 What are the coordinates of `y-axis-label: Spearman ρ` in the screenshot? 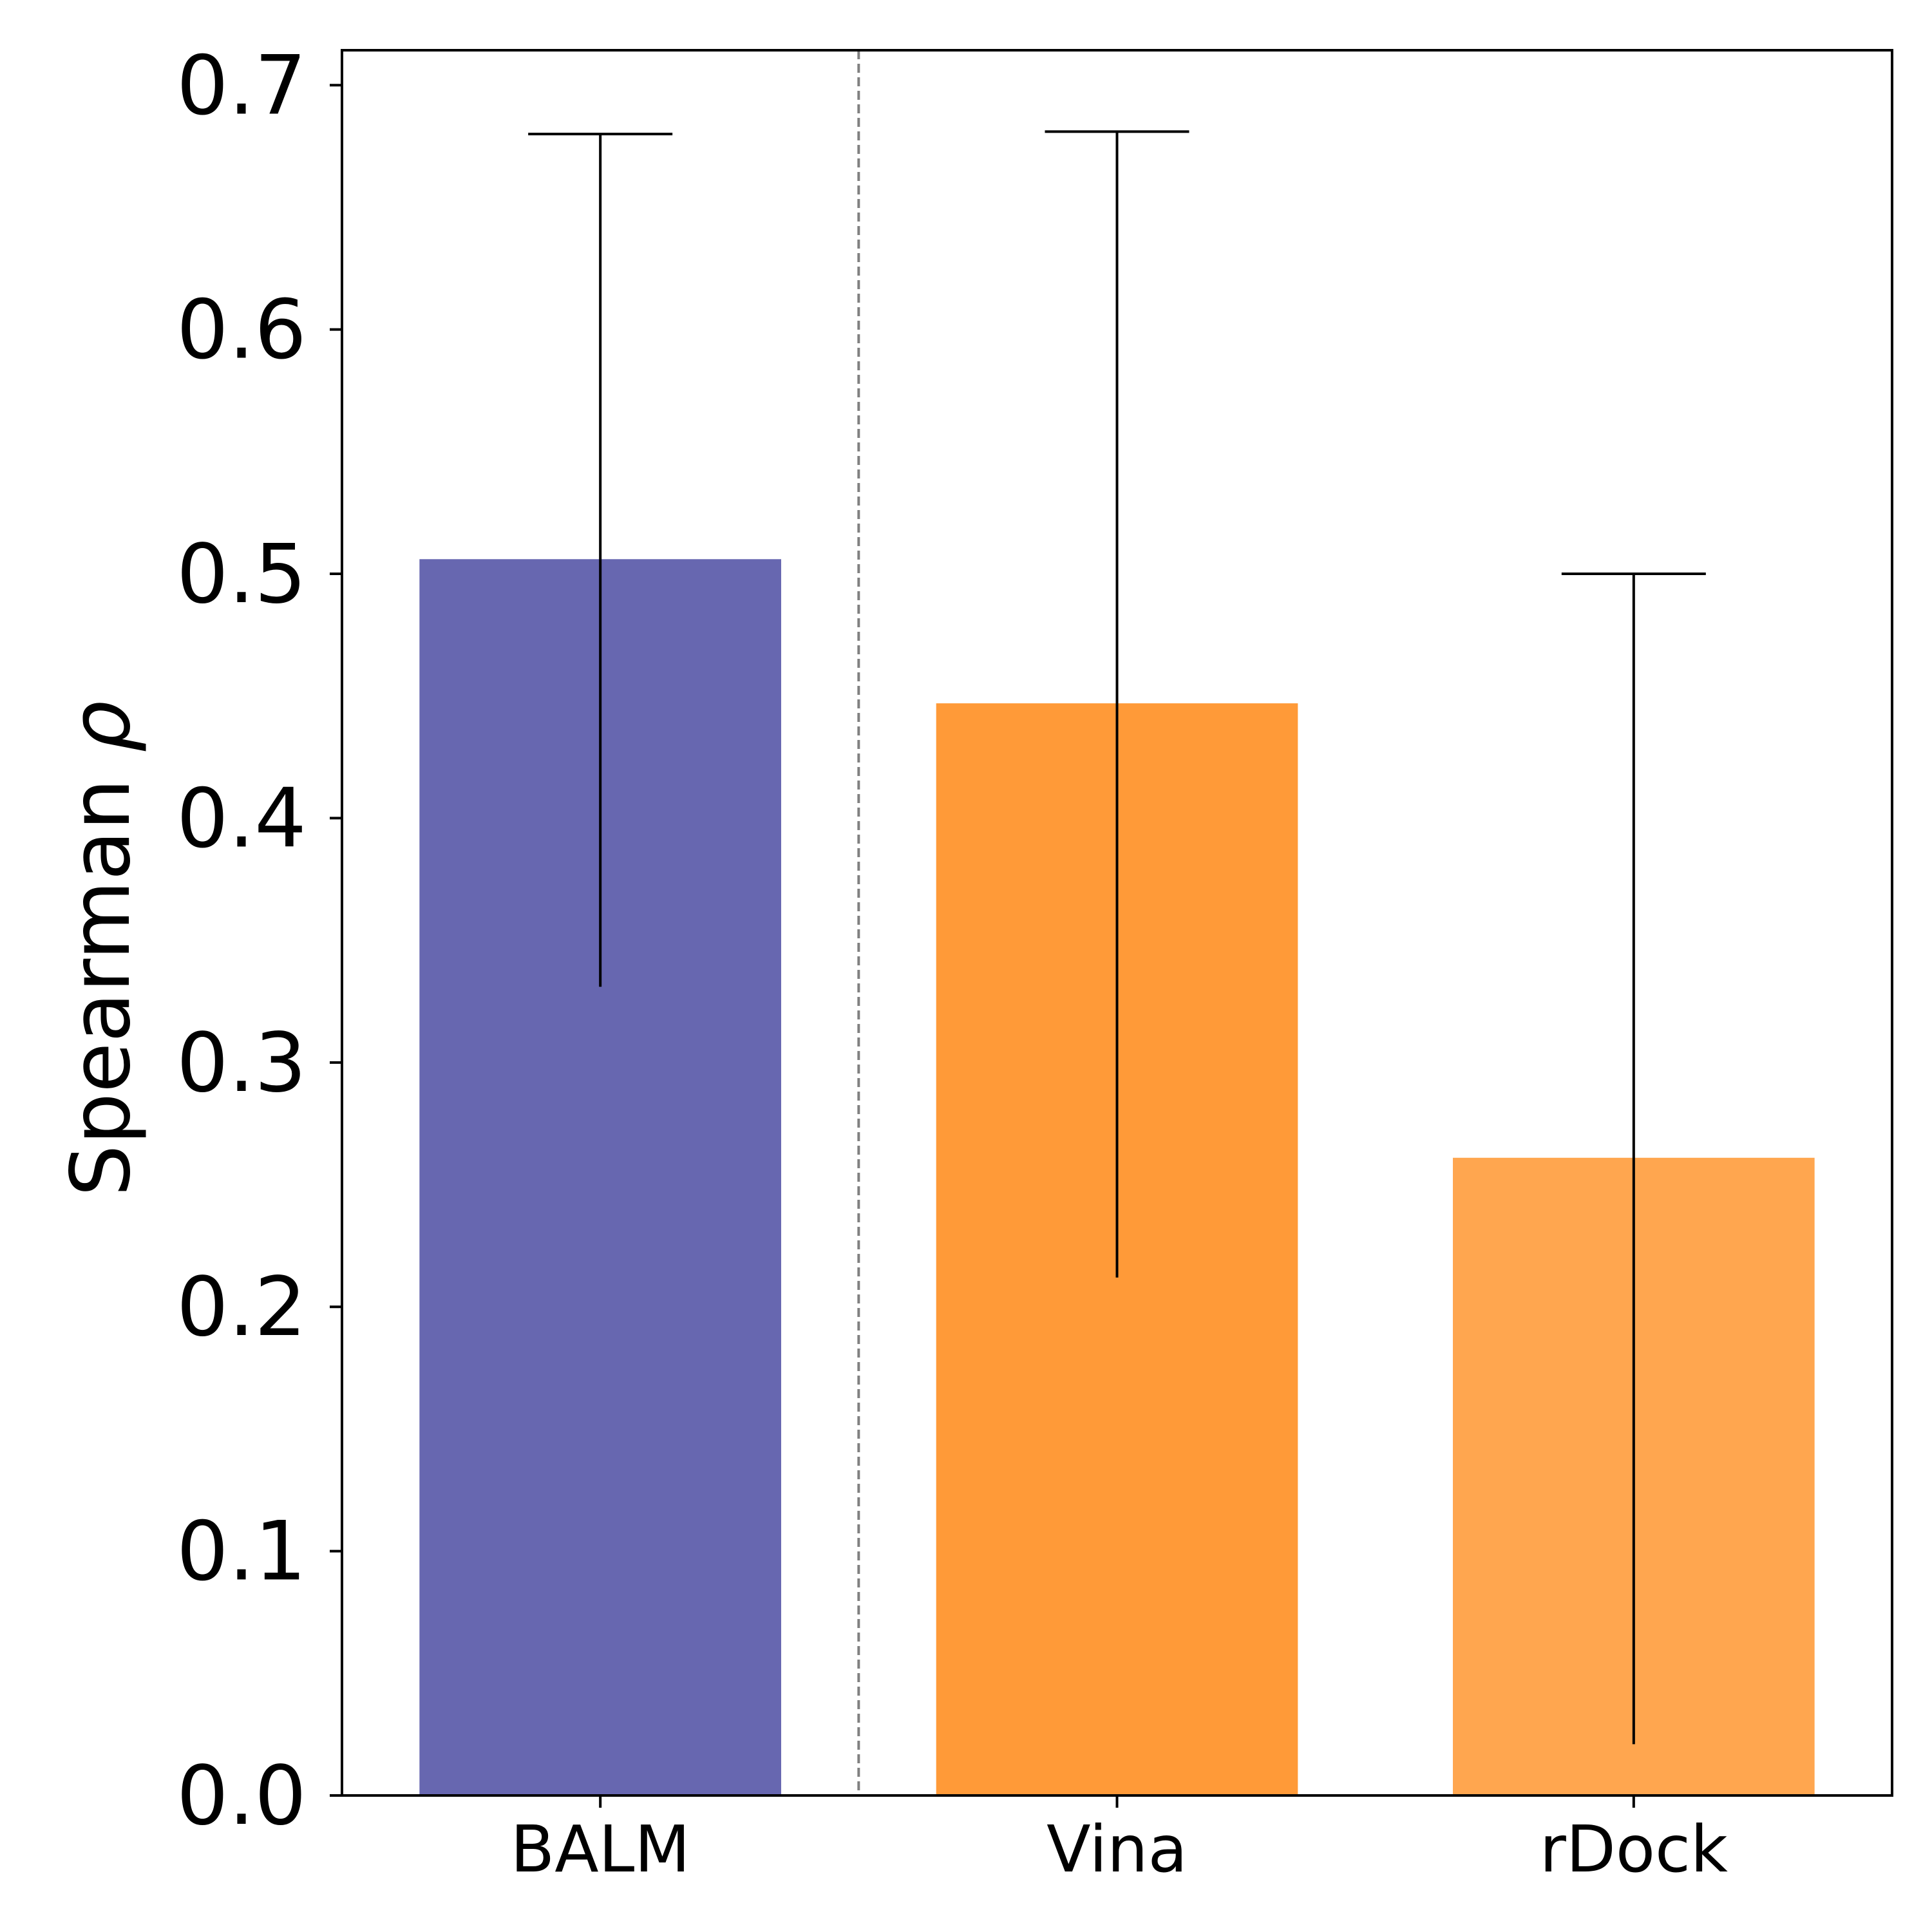 It's located at (100, 949).